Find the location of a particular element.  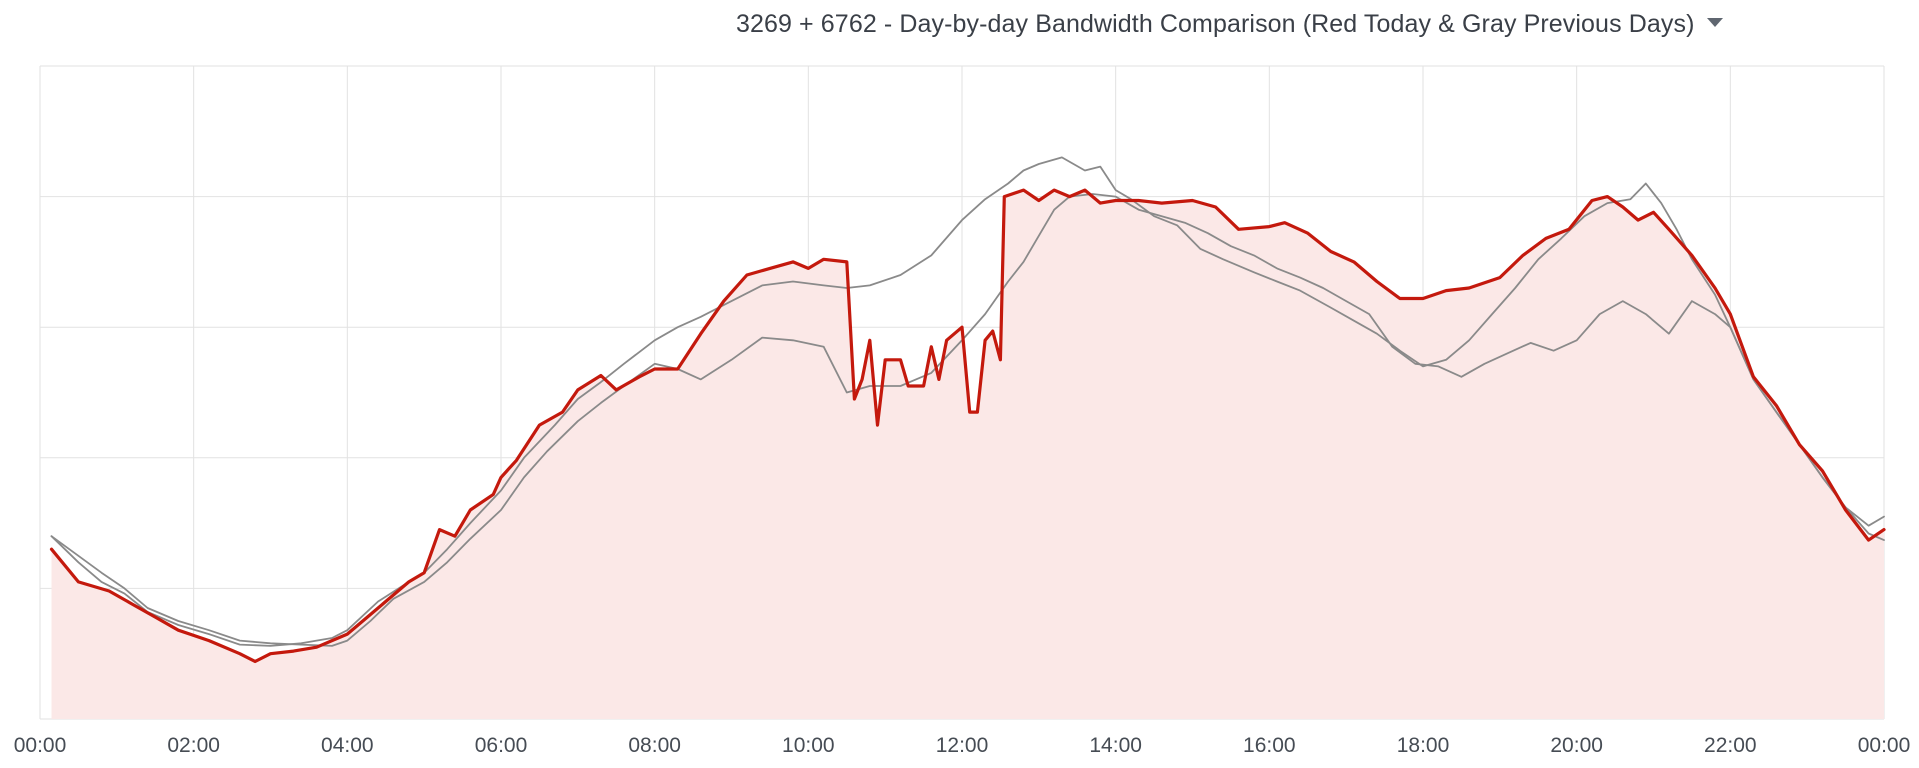

x-tick-label-4: 08:00 is located at coordinates (654, 745).